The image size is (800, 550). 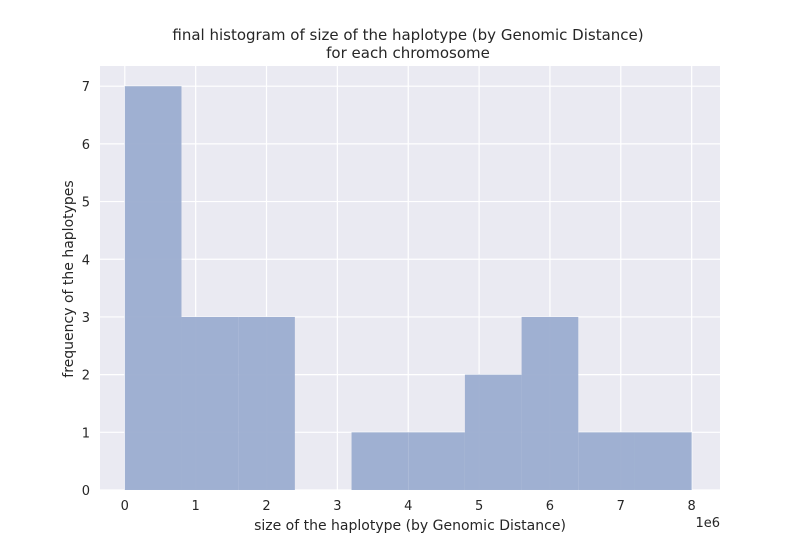 I want to click on y-tick-label: 7, so click(x=86, y=87).